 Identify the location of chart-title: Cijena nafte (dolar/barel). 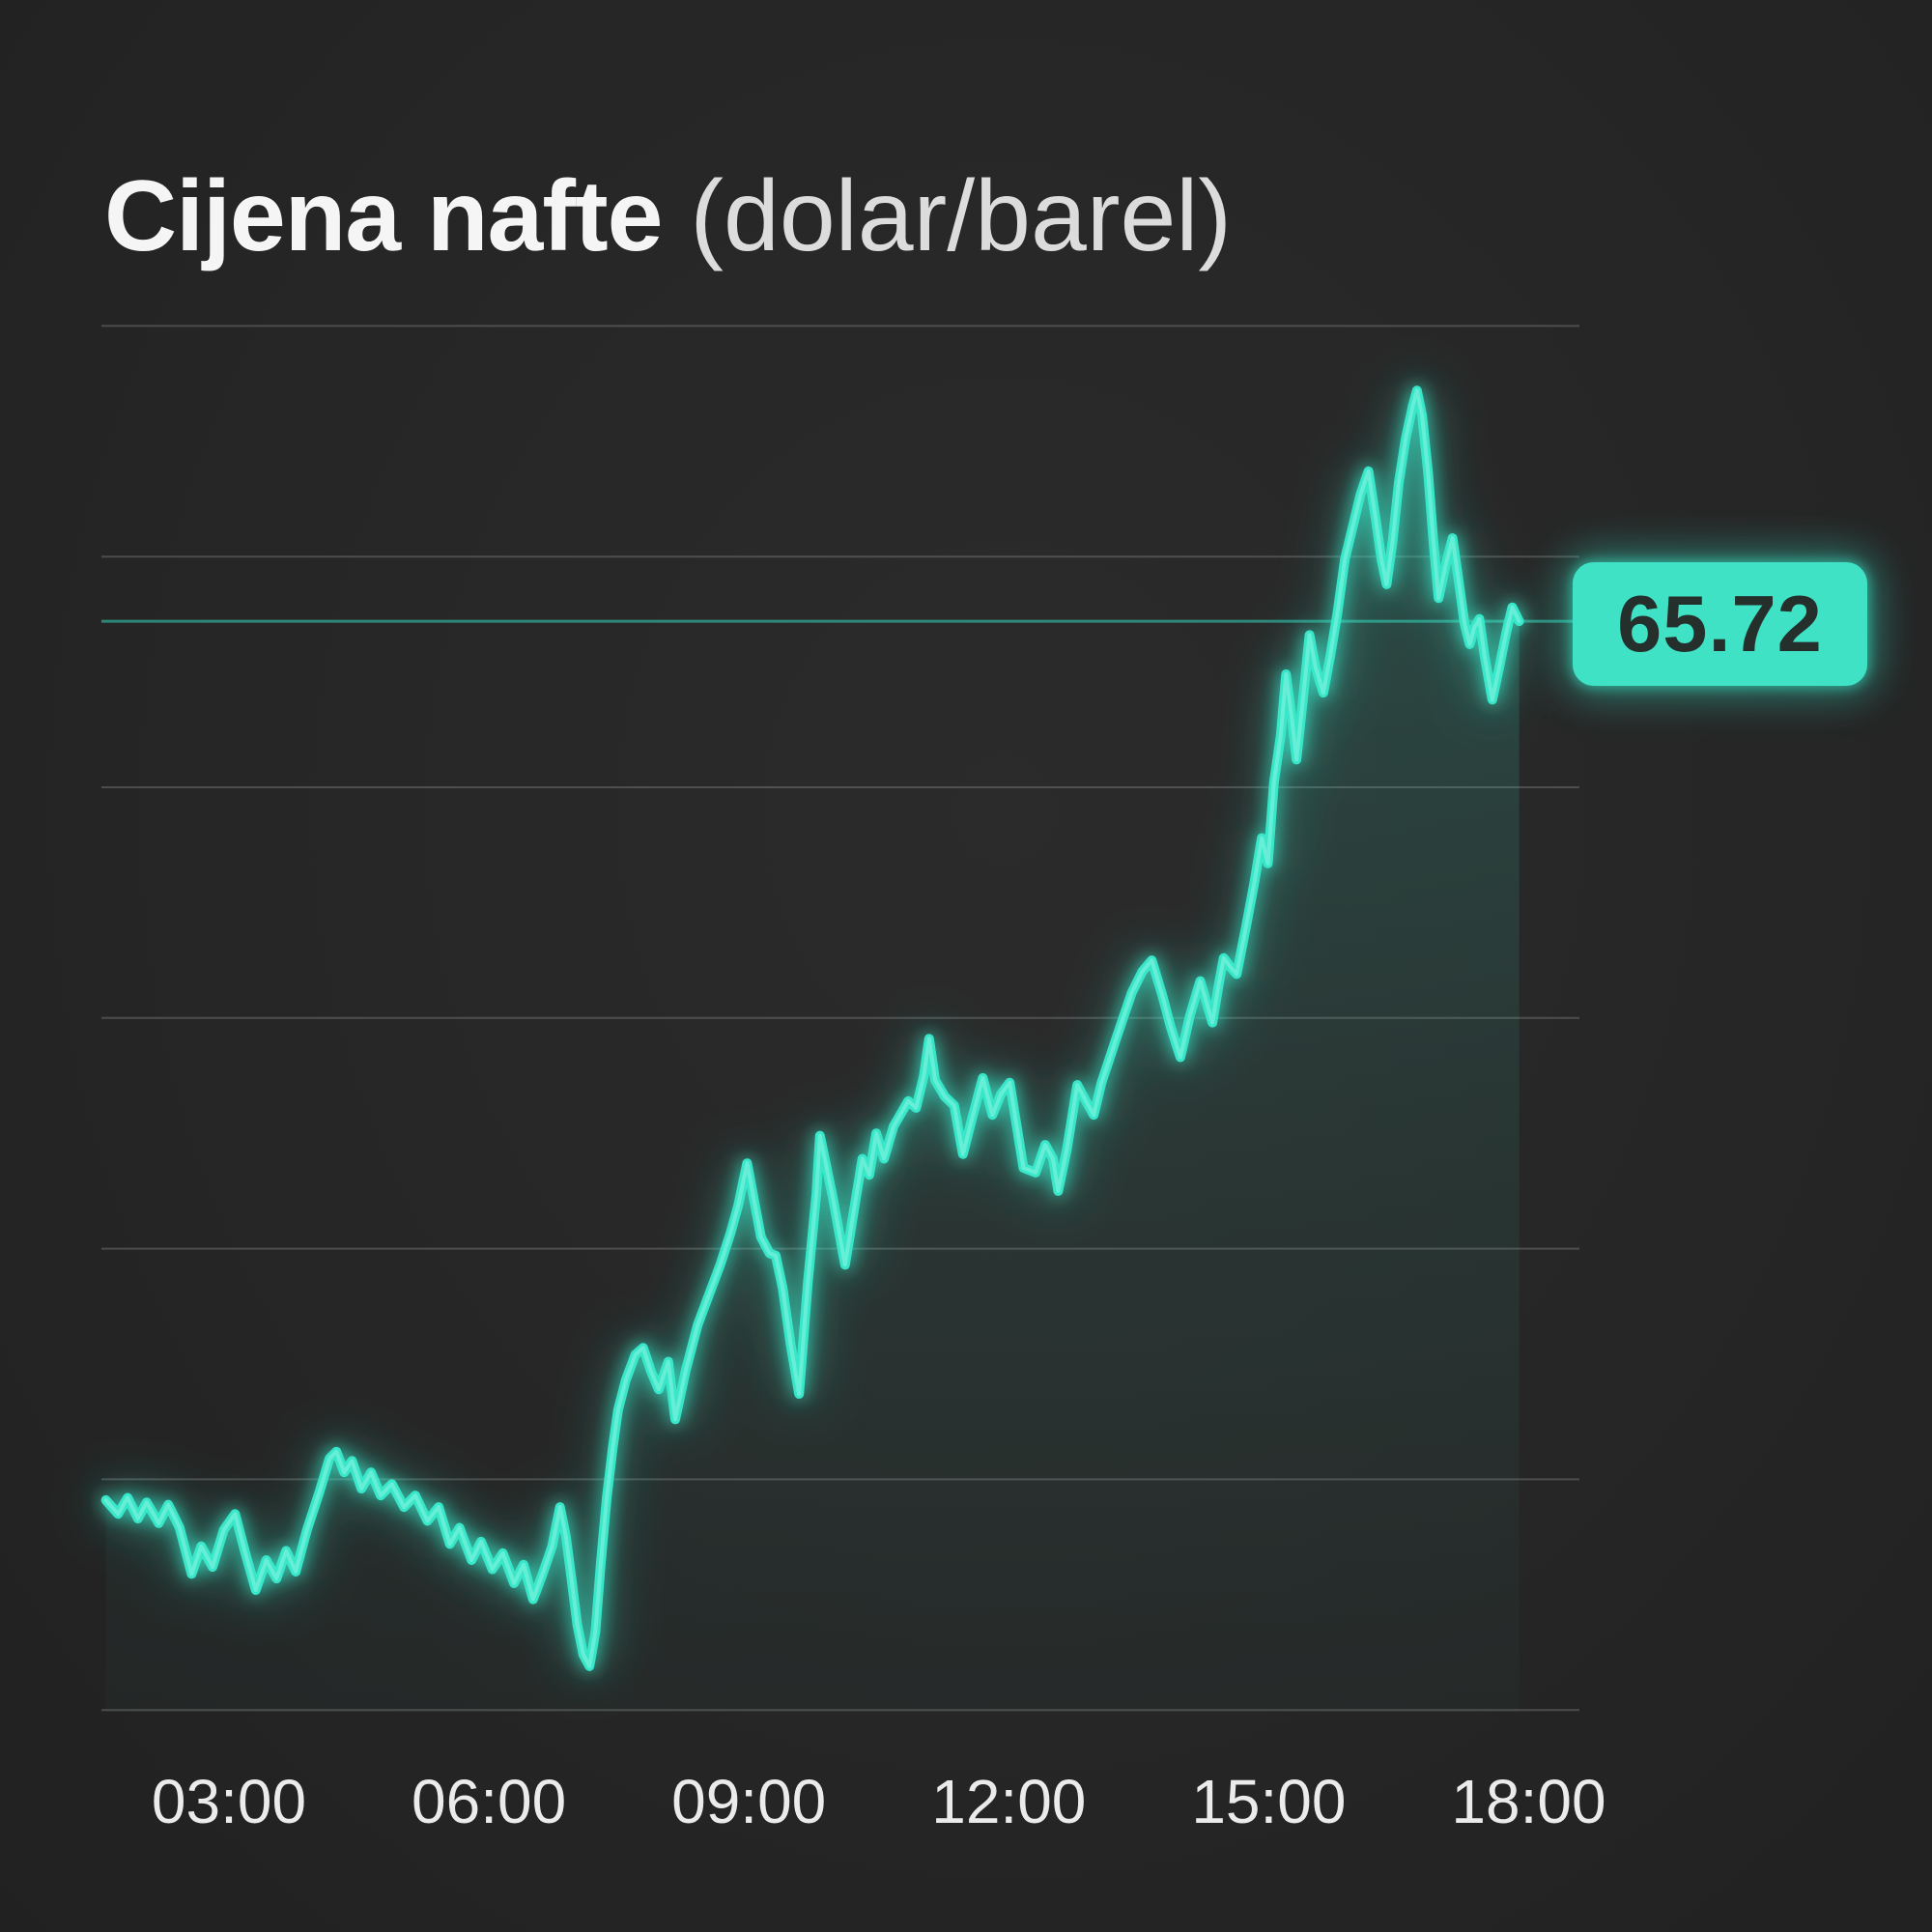
(668, 216).